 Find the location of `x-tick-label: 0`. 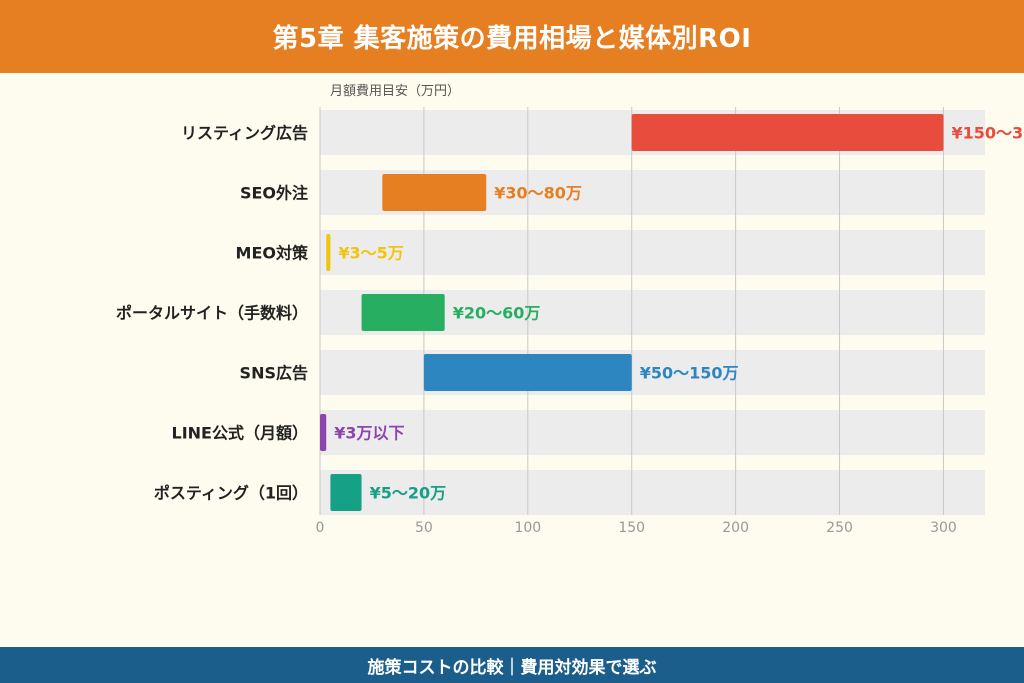

x-tick-label: 0 is located at coordinates (320, 528).